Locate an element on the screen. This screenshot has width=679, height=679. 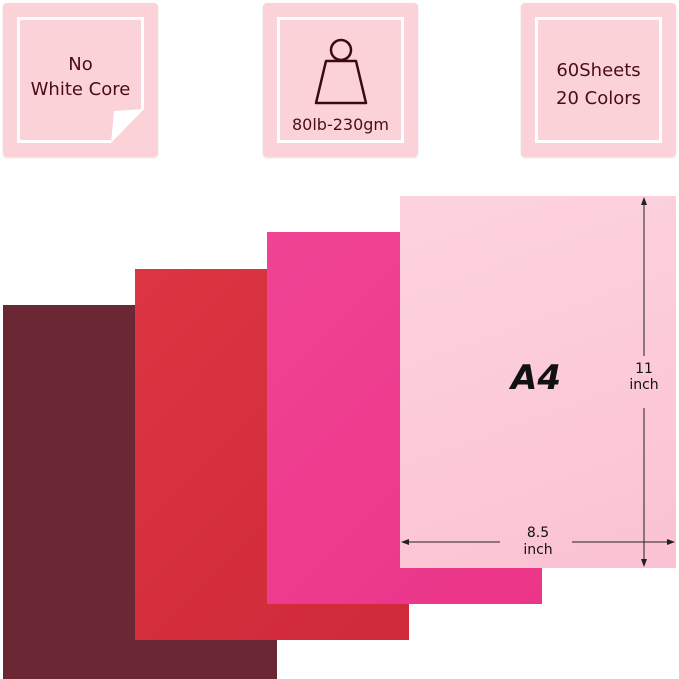
badge-line1: No is located at coordinates (80, 64).